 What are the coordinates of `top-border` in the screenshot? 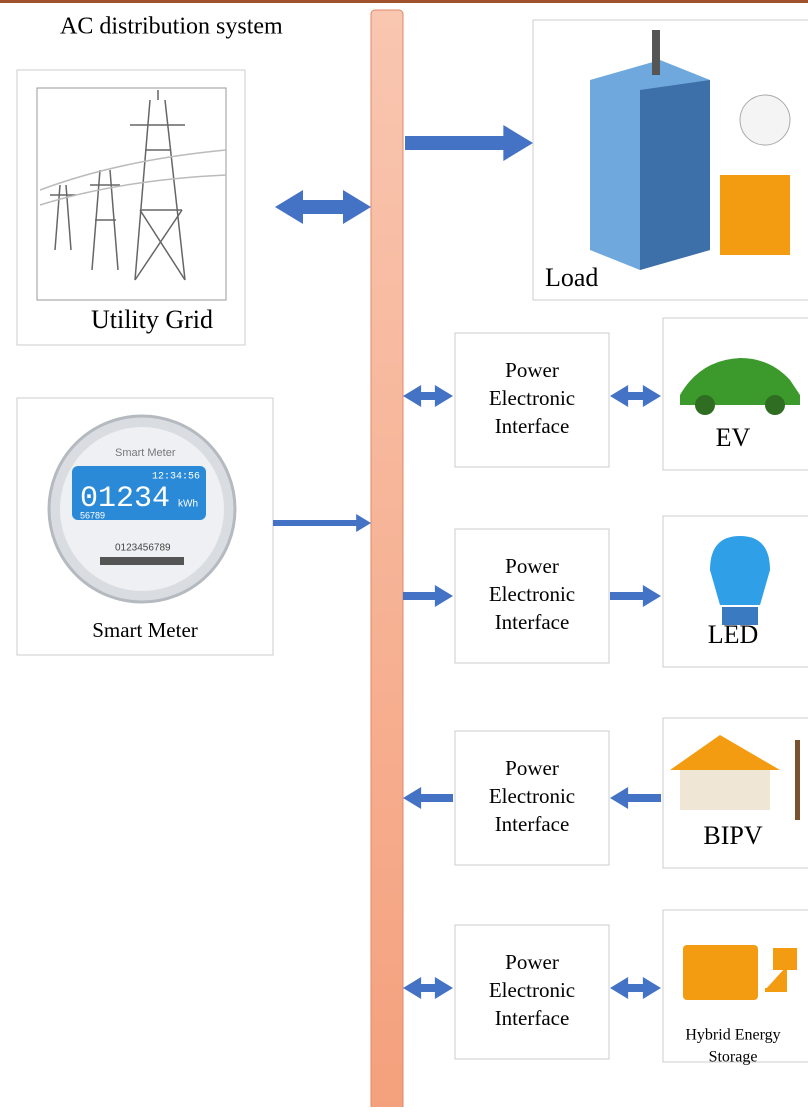 It's located at (404, 1).